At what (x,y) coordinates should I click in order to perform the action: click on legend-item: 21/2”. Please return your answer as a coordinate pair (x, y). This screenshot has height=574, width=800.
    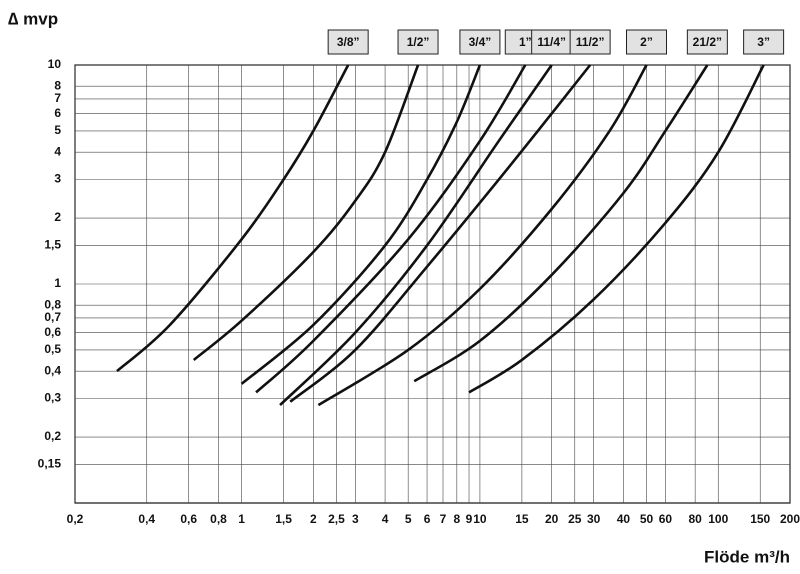
    Looking at the image, I should click on (707, 42).